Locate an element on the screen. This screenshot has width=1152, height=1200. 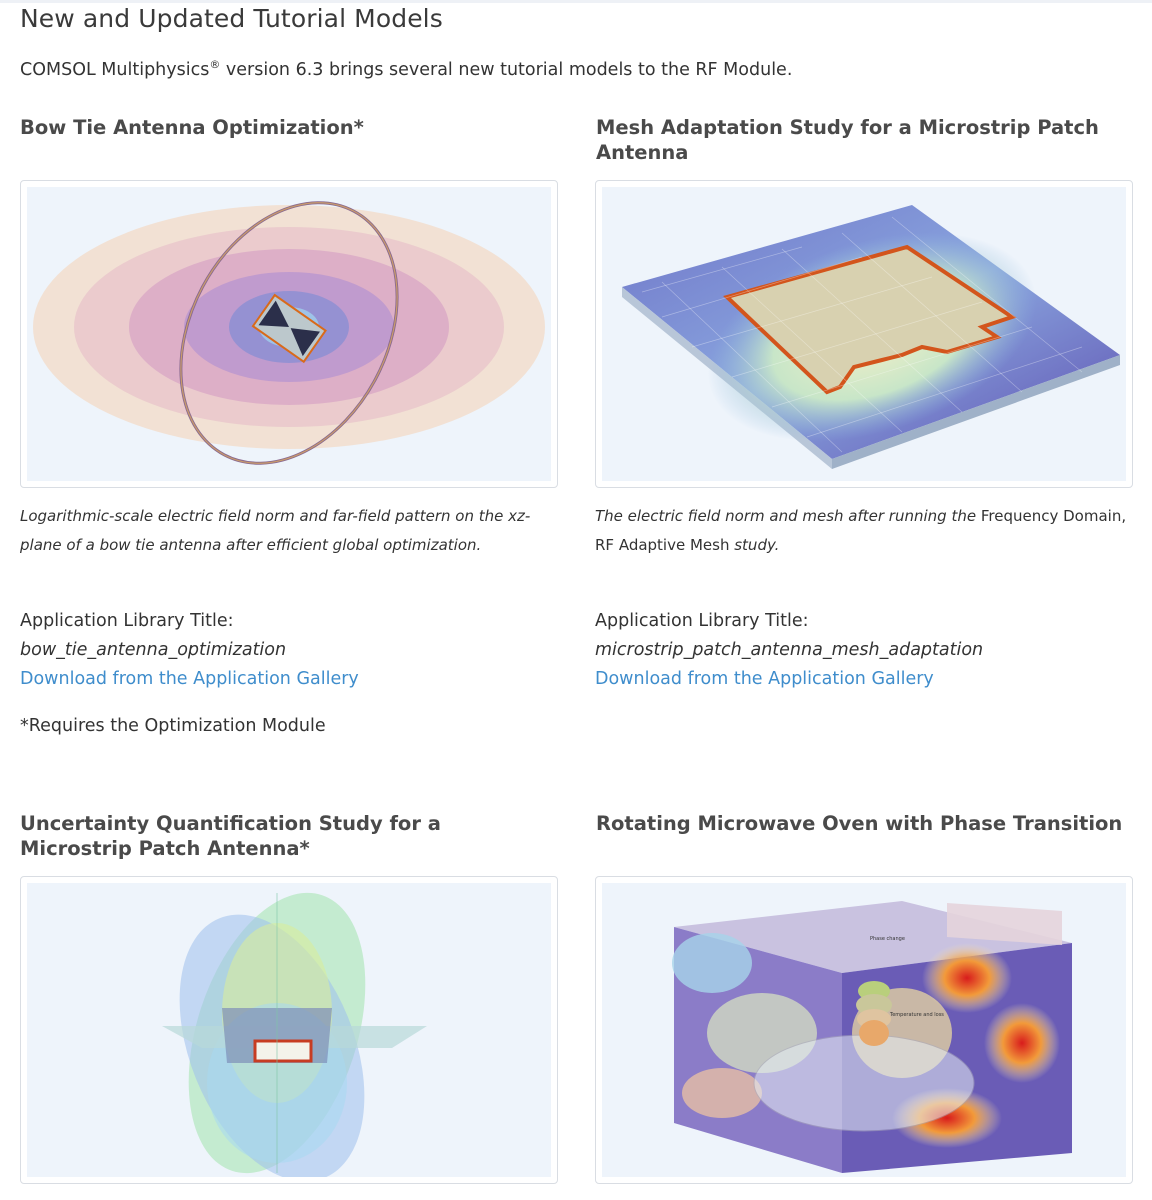
library-file-name: bow_tie_antenna_optimization is located at coordinates (153, 650).